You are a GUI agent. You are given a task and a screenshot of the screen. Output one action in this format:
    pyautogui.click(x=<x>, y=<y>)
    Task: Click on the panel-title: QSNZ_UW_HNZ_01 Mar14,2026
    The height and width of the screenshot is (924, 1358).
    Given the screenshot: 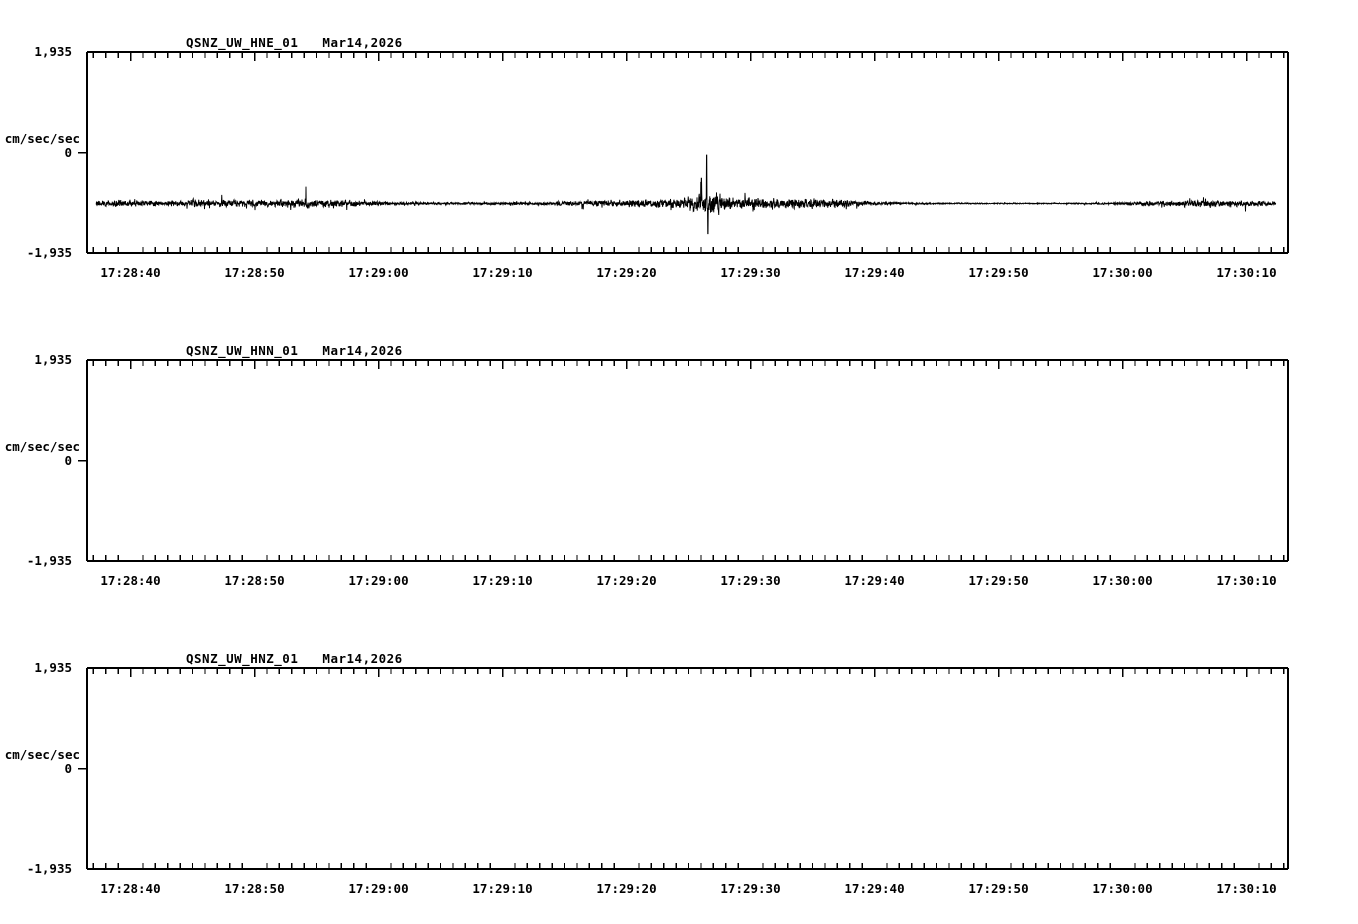 What is the action you would take?
    pyautogui.click(x=294, y=658)
    